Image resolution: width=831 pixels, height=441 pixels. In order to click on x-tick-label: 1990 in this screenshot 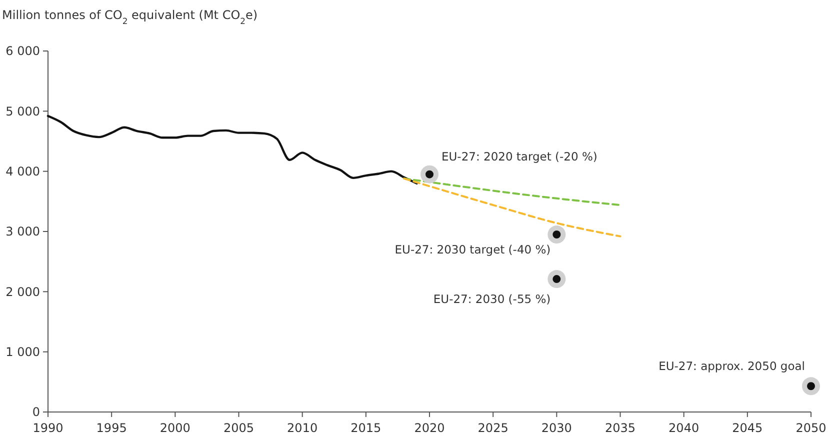, I will do `click(48, 428)`.